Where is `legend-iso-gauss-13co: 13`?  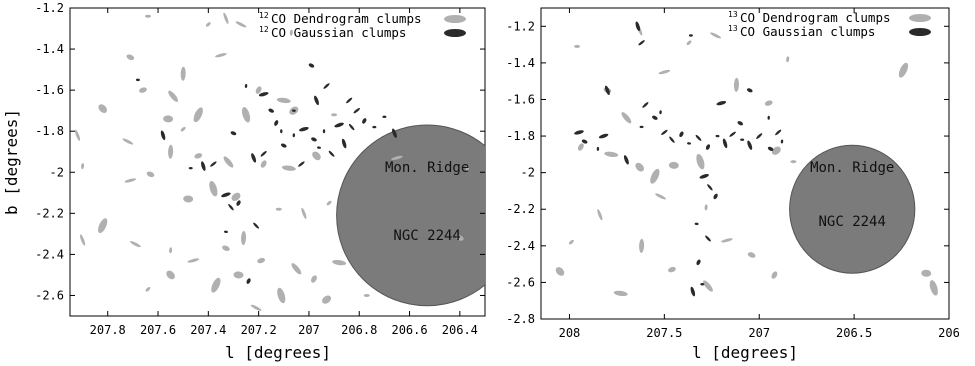 legend-iso-gauss-13co: 13 is located at coordinates (733, 28).